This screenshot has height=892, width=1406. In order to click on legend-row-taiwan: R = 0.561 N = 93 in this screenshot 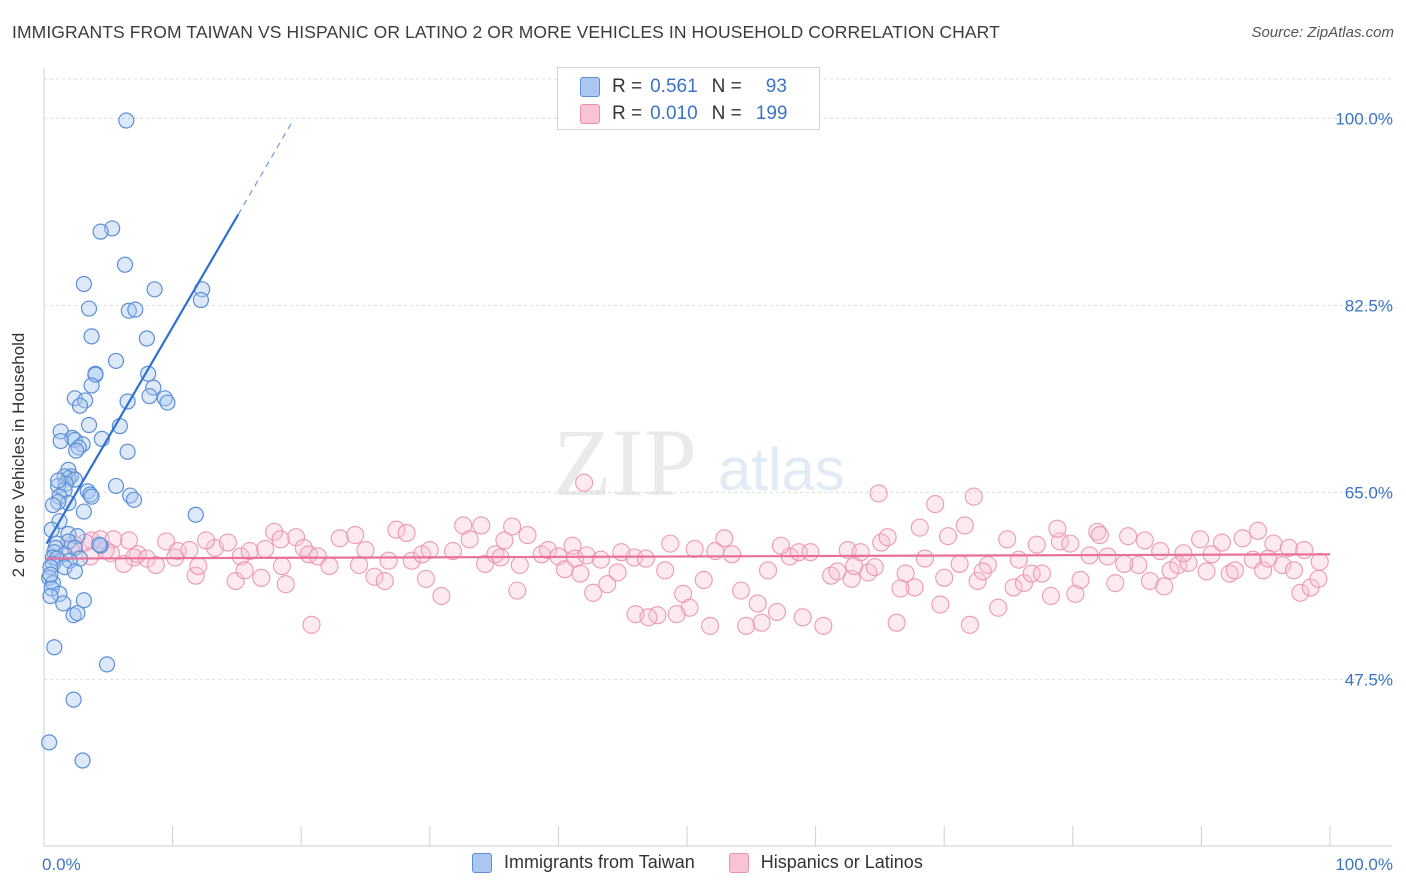, I will do `click(683, 87)`.